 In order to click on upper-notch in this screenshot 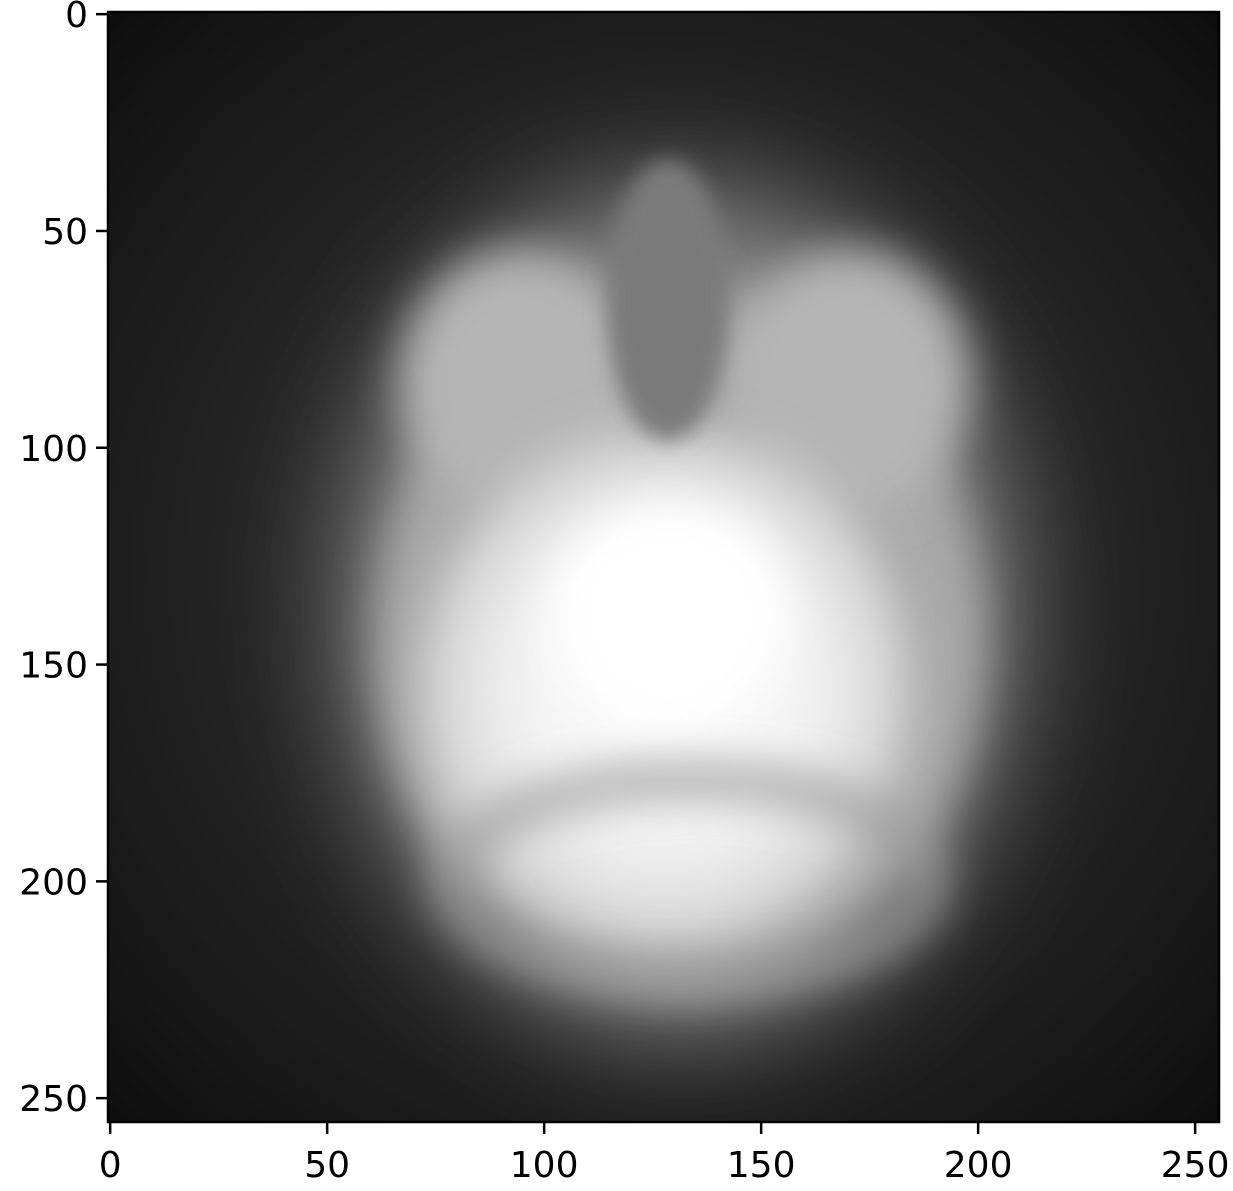, I will do `click(668, 300)`.